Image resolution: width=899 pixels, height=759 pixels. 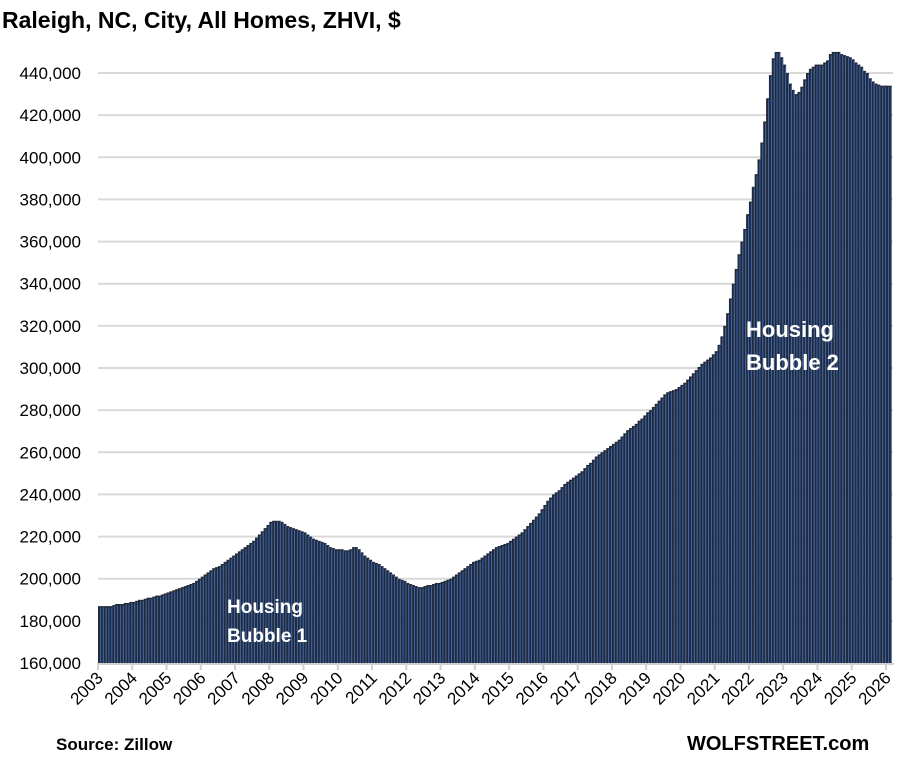 What do you see at coordinates (498, 688) in the screenshot?
I see `x-tick-label: 2015` at bounding box center [498, 688].